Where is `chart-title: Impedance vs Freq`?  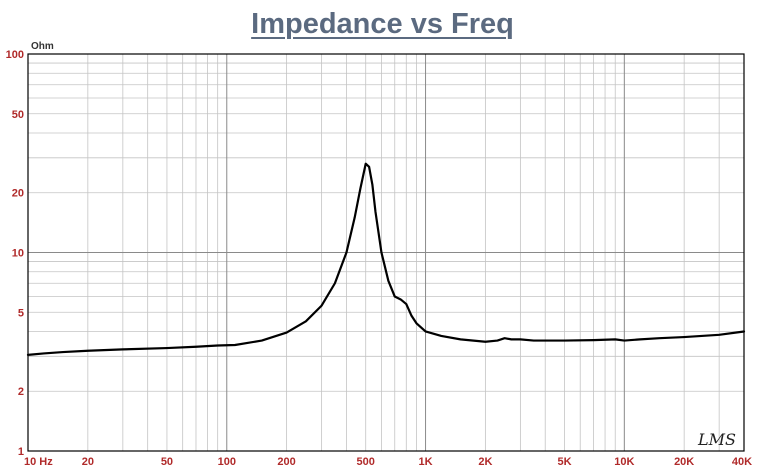
chart-title: Impedance vs Freq is located at coordinates (382, 24).